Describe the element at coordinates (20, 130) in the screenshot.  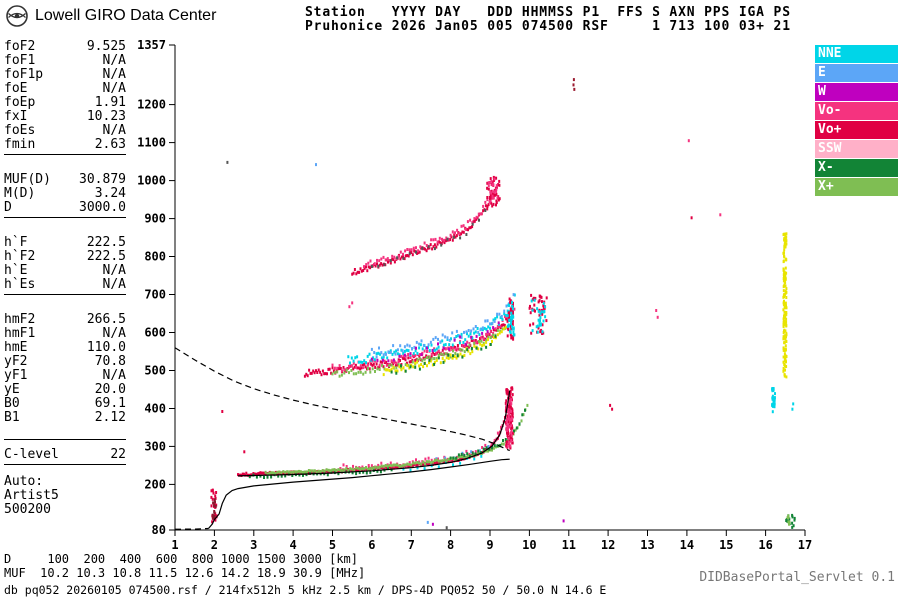
I see `param-label: foEs` at that location.